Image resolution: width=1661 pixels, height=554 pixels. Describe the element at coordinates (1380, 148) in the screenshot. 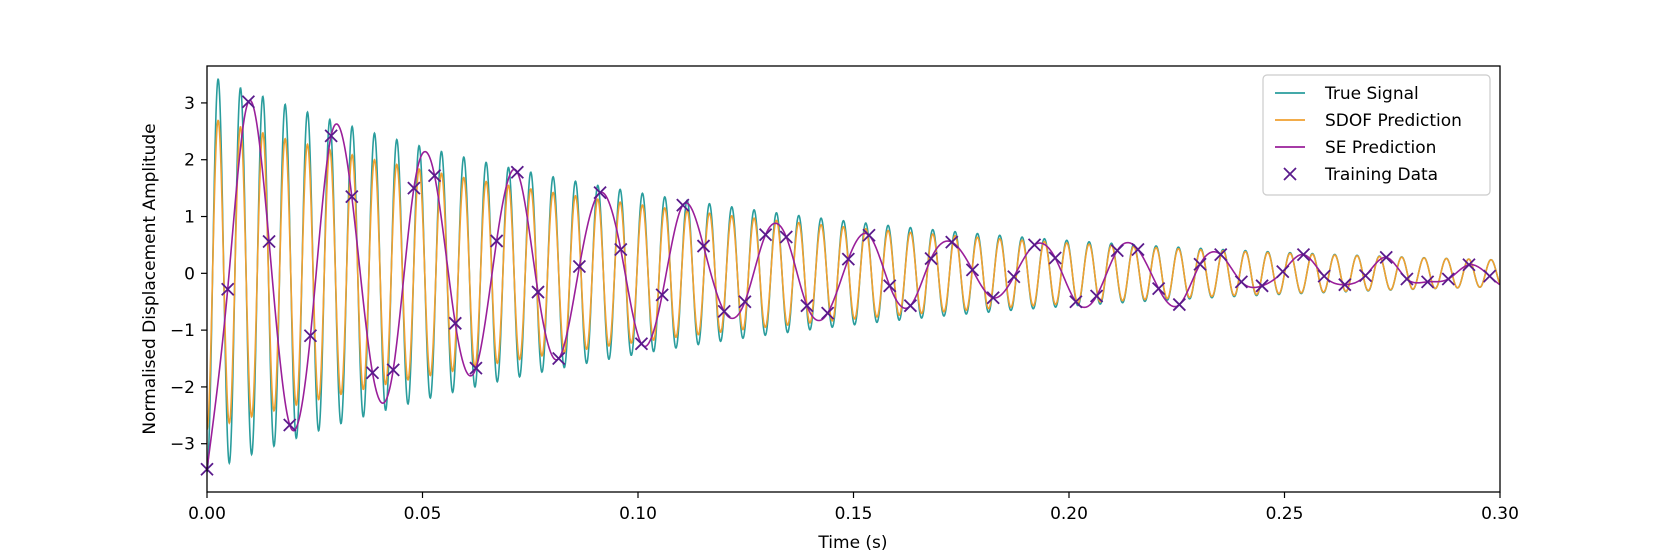

I see `legend-label-se-prediction: SE Prediction` at that location.